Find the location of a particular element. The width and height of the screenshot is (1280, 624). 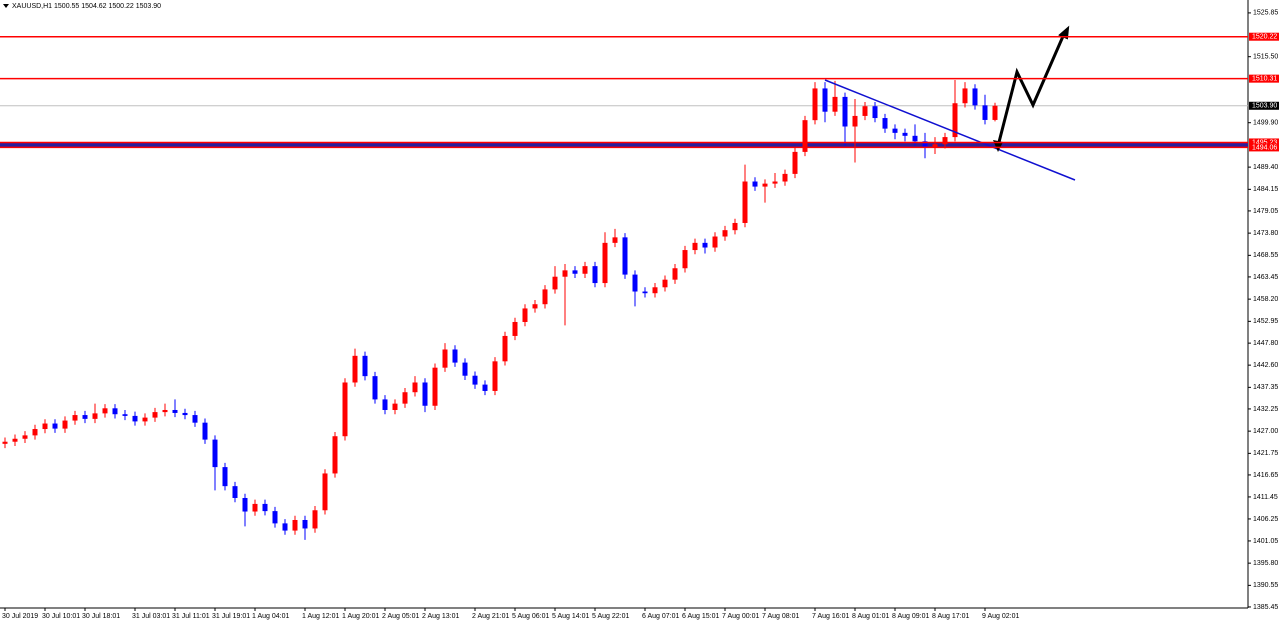

y-tick-label: 1416.65 is located at coordinates (1265, 475).